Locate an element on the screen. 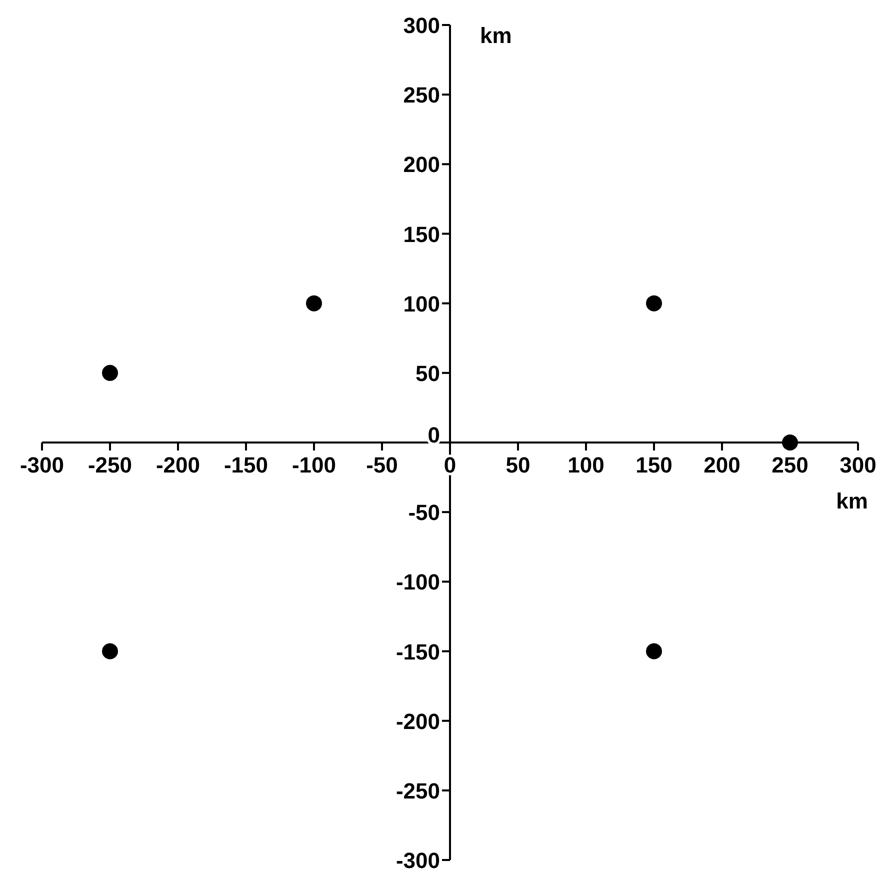 The width and height of the screenshot is (887, 872). y-tick-label: 250 is located at coordinates (421, 95).